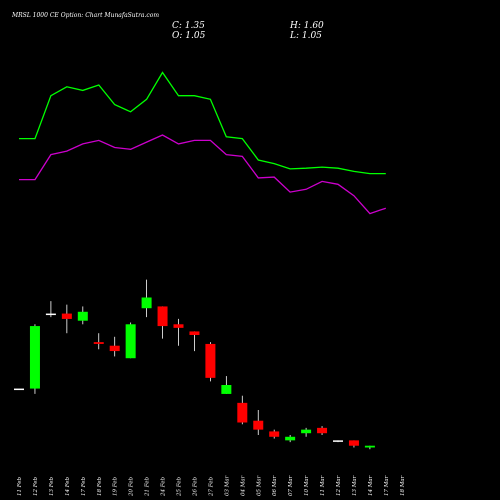 This screenshot has width=500, height=500. What do you see at coordinates (371, 485) in the screenshot?
I see `x-tick-label: 14 Mar` at bounding box center [371, 485].